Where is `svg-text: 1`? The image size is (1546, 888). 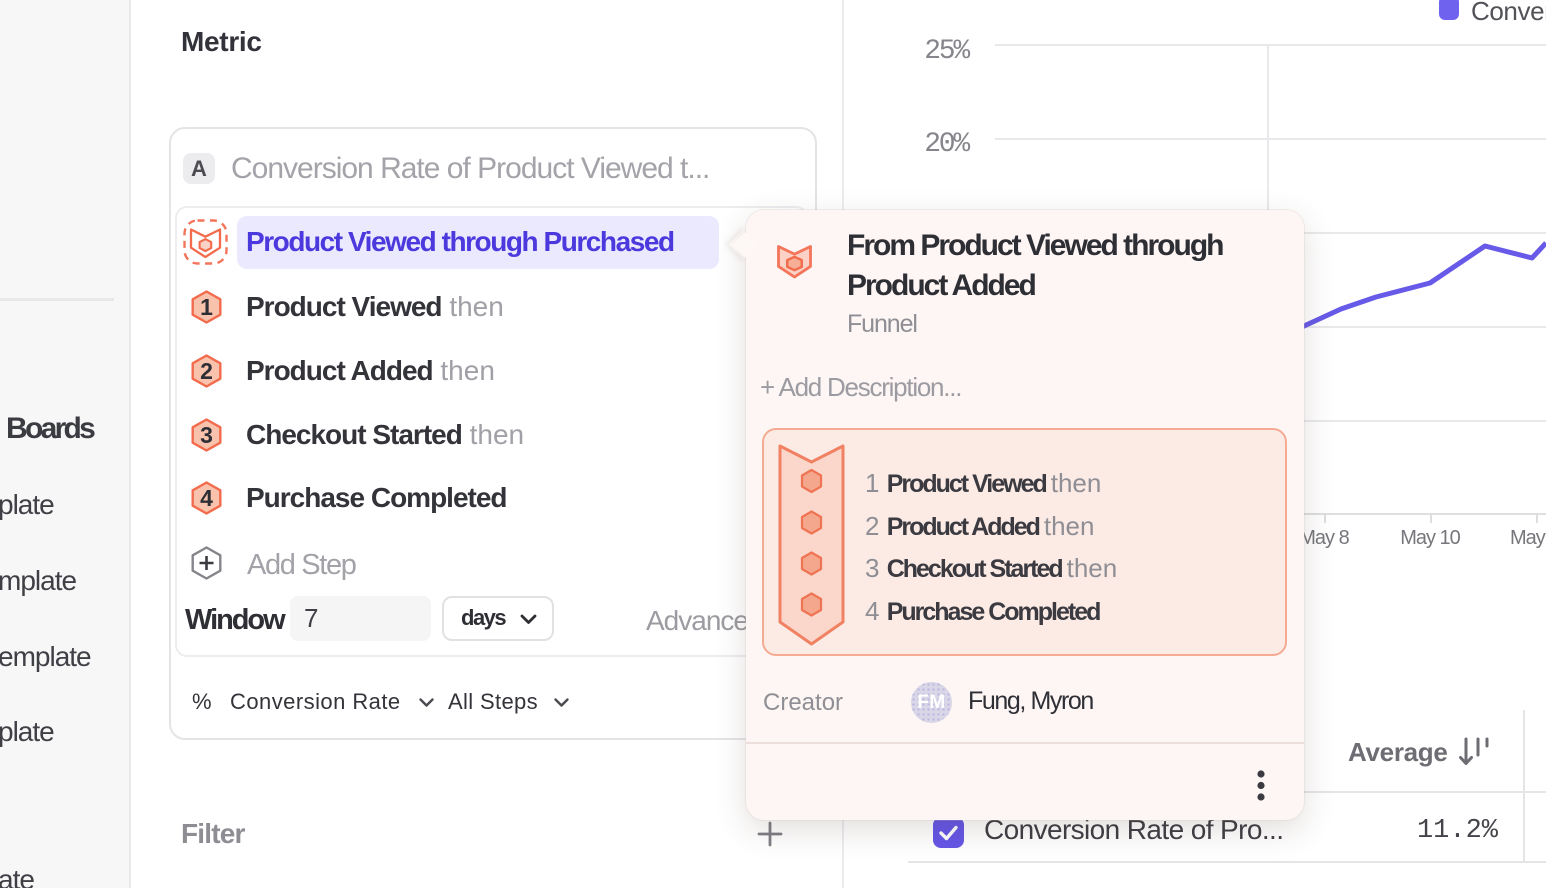
svg-text: 1 is located at coordinates (206, 307).